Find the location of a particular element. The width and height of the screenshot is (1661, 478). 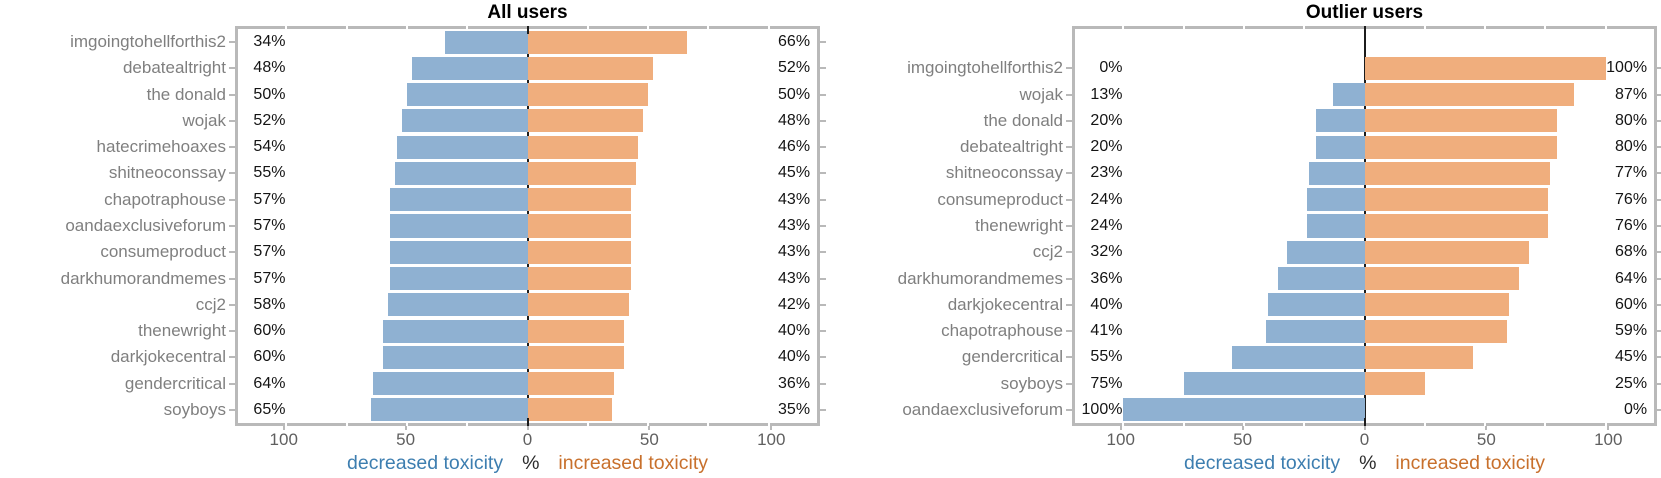

row-label: thenewright is located at coordinates (1019, 225).